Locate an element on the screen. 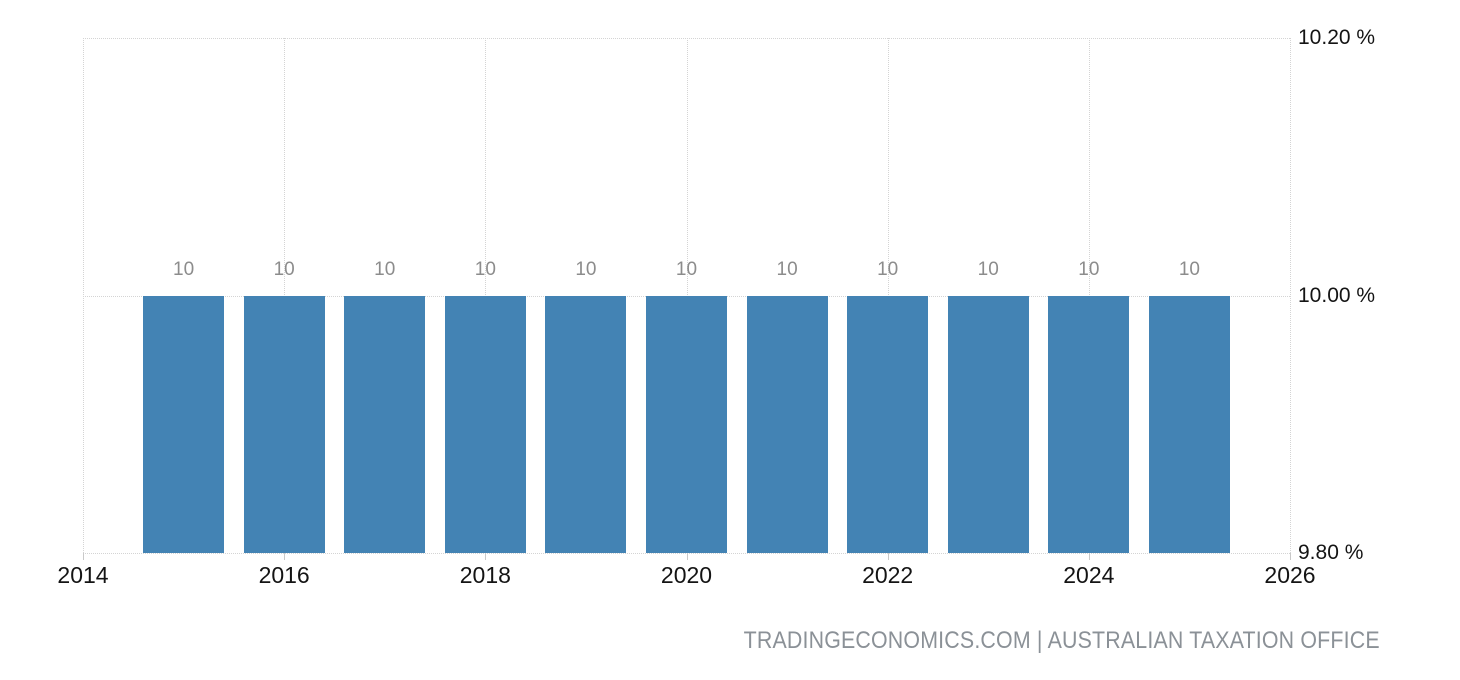  bar-2018 is located at coordinates (485, 424).